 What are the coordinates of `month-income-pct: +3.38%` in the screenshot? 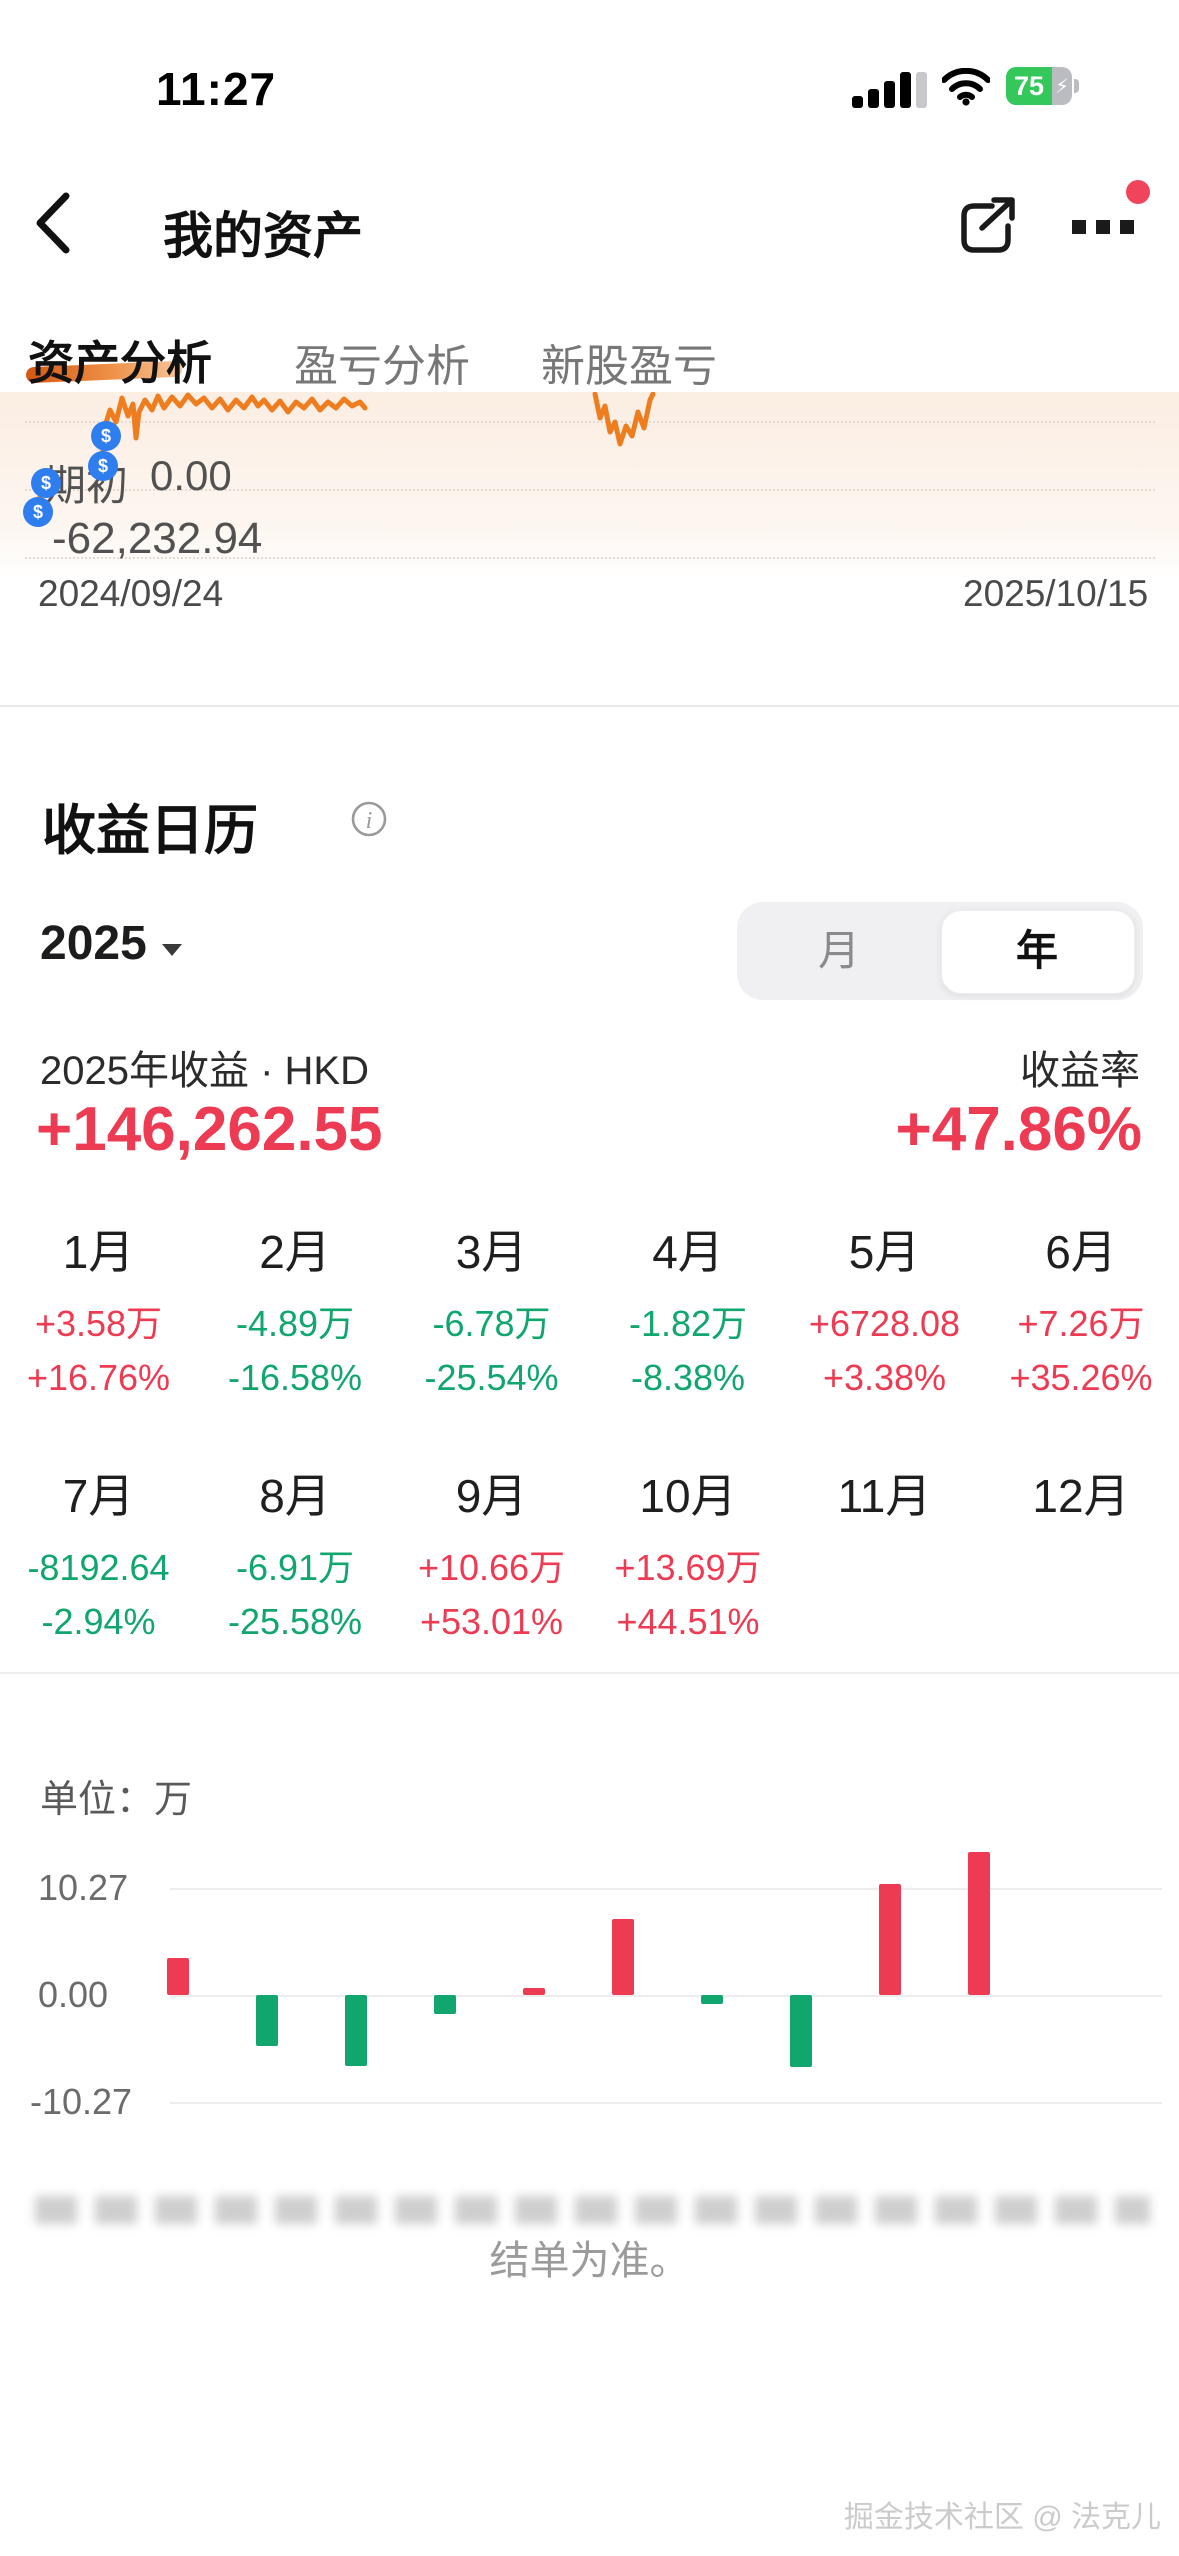 It's located at (884, 1377).